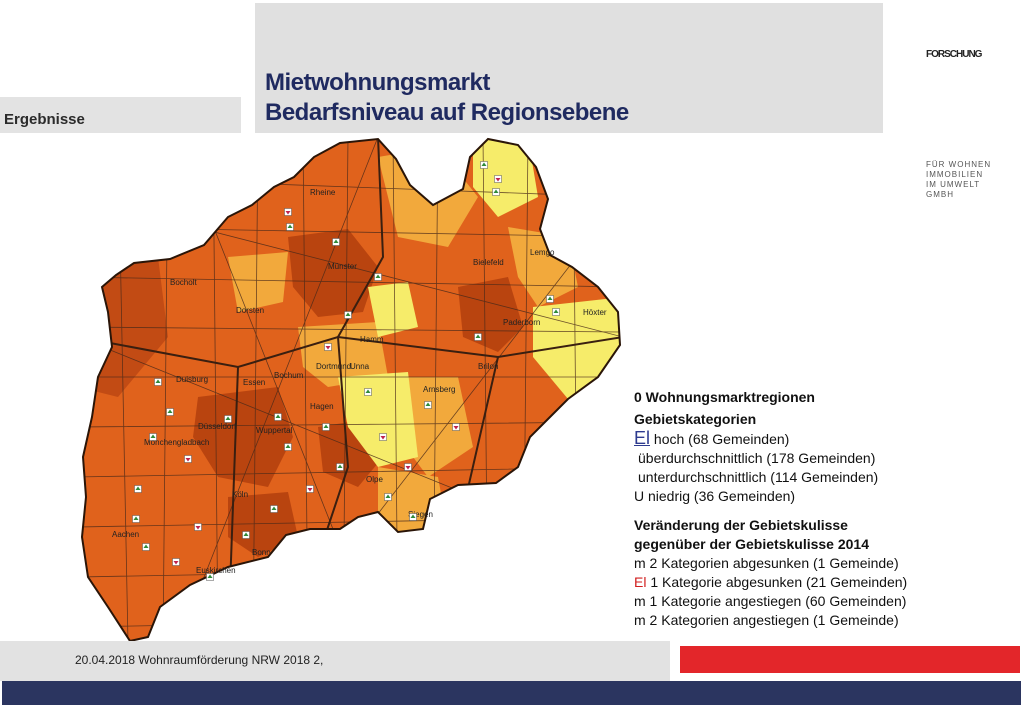 This screenshot has height=709, width=1024. What do you see at coordinates (372, 339) in the screenshot?
I see `city-label: Hamm` at bounding box center [372, 339].